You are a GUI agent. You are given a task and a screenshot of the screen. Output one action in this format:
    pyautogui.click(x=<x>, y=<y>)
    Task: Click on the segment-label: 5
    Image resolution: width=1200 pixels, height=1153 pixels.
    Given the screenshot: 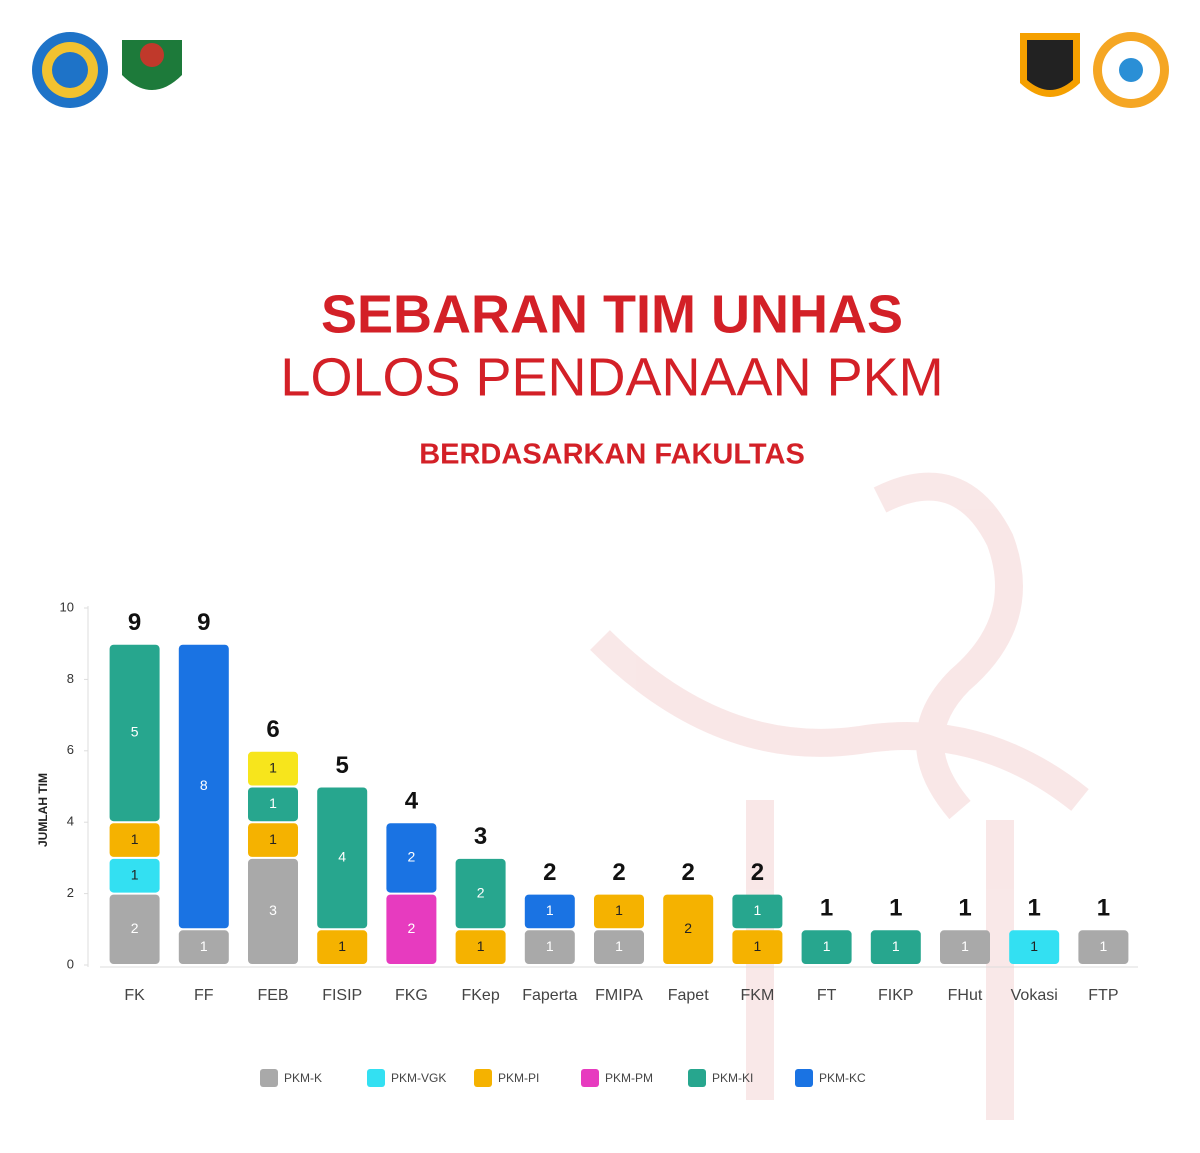 What is the action you would take?
    pyautogui.click(x=135, y=732)
    